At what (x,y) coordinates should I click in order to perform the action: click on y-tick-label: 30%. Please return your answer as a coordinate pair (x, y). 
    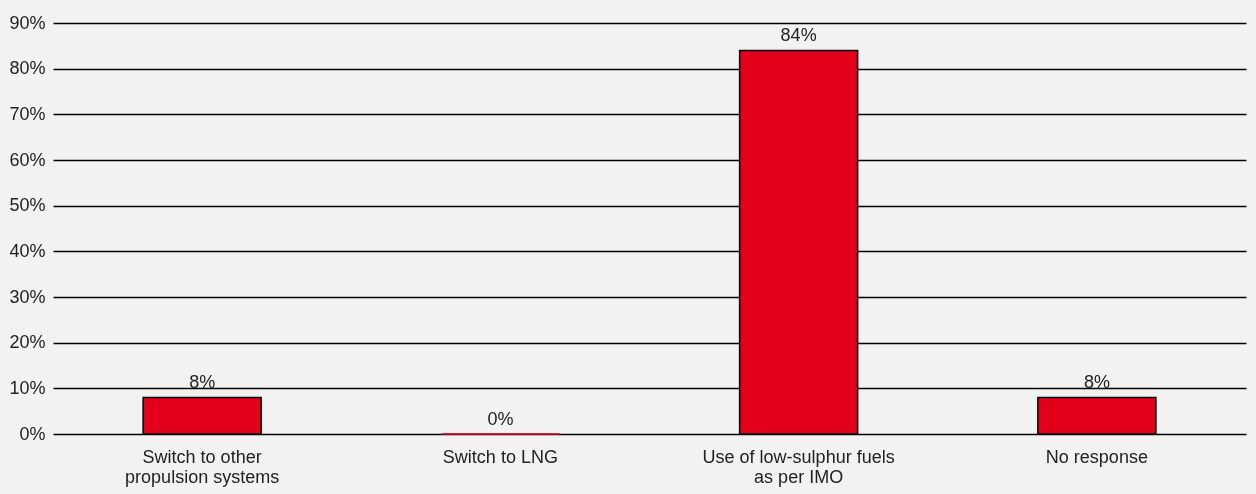
    Looking at the image, I should click on (27, 296).